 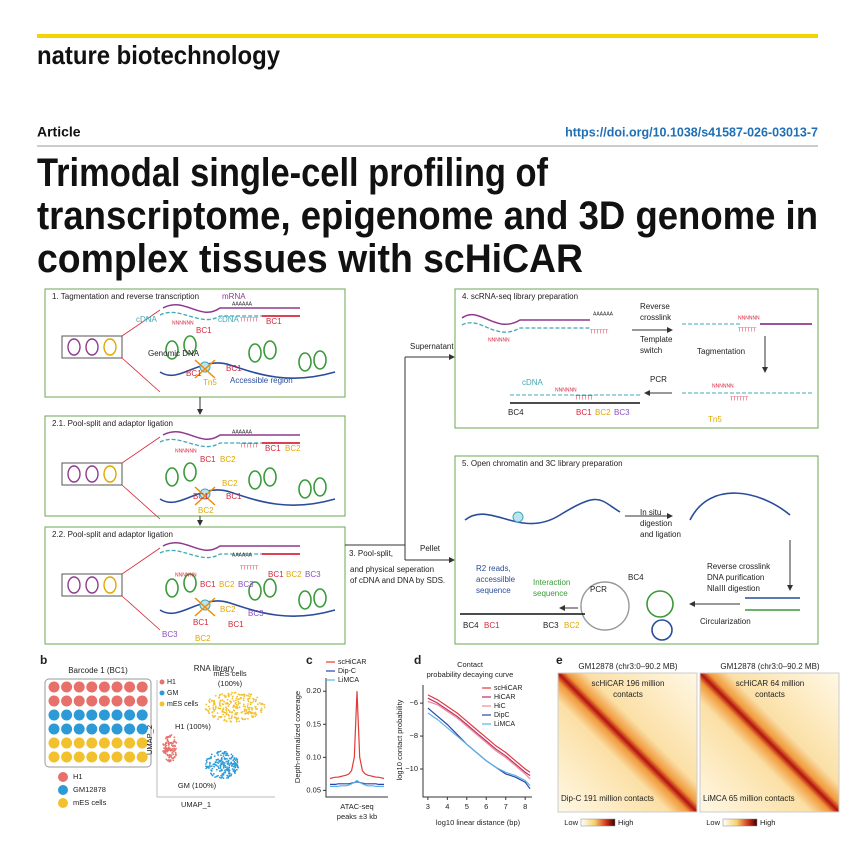 I want to click on legend-swatch, so click(x=162, y=693).